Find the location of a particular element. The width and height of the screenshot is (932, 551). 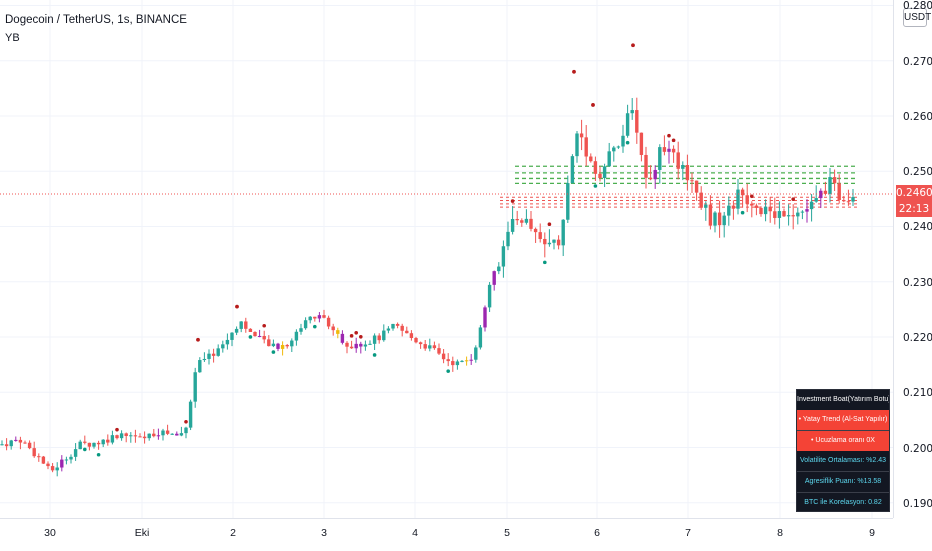

aggressiveness-score: Agresiflik Puanı: %13.58 is located at coordinates (843, 481).